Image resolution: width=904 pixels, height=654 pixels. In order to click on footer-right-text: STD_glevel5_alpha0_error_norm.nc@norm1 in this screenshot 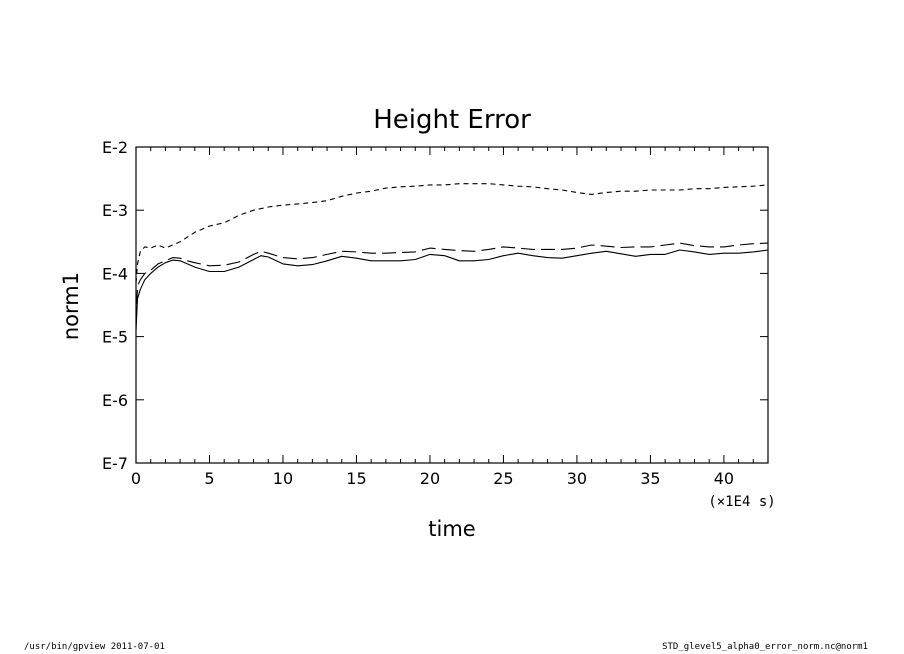, I will do `click(765, 647)`.